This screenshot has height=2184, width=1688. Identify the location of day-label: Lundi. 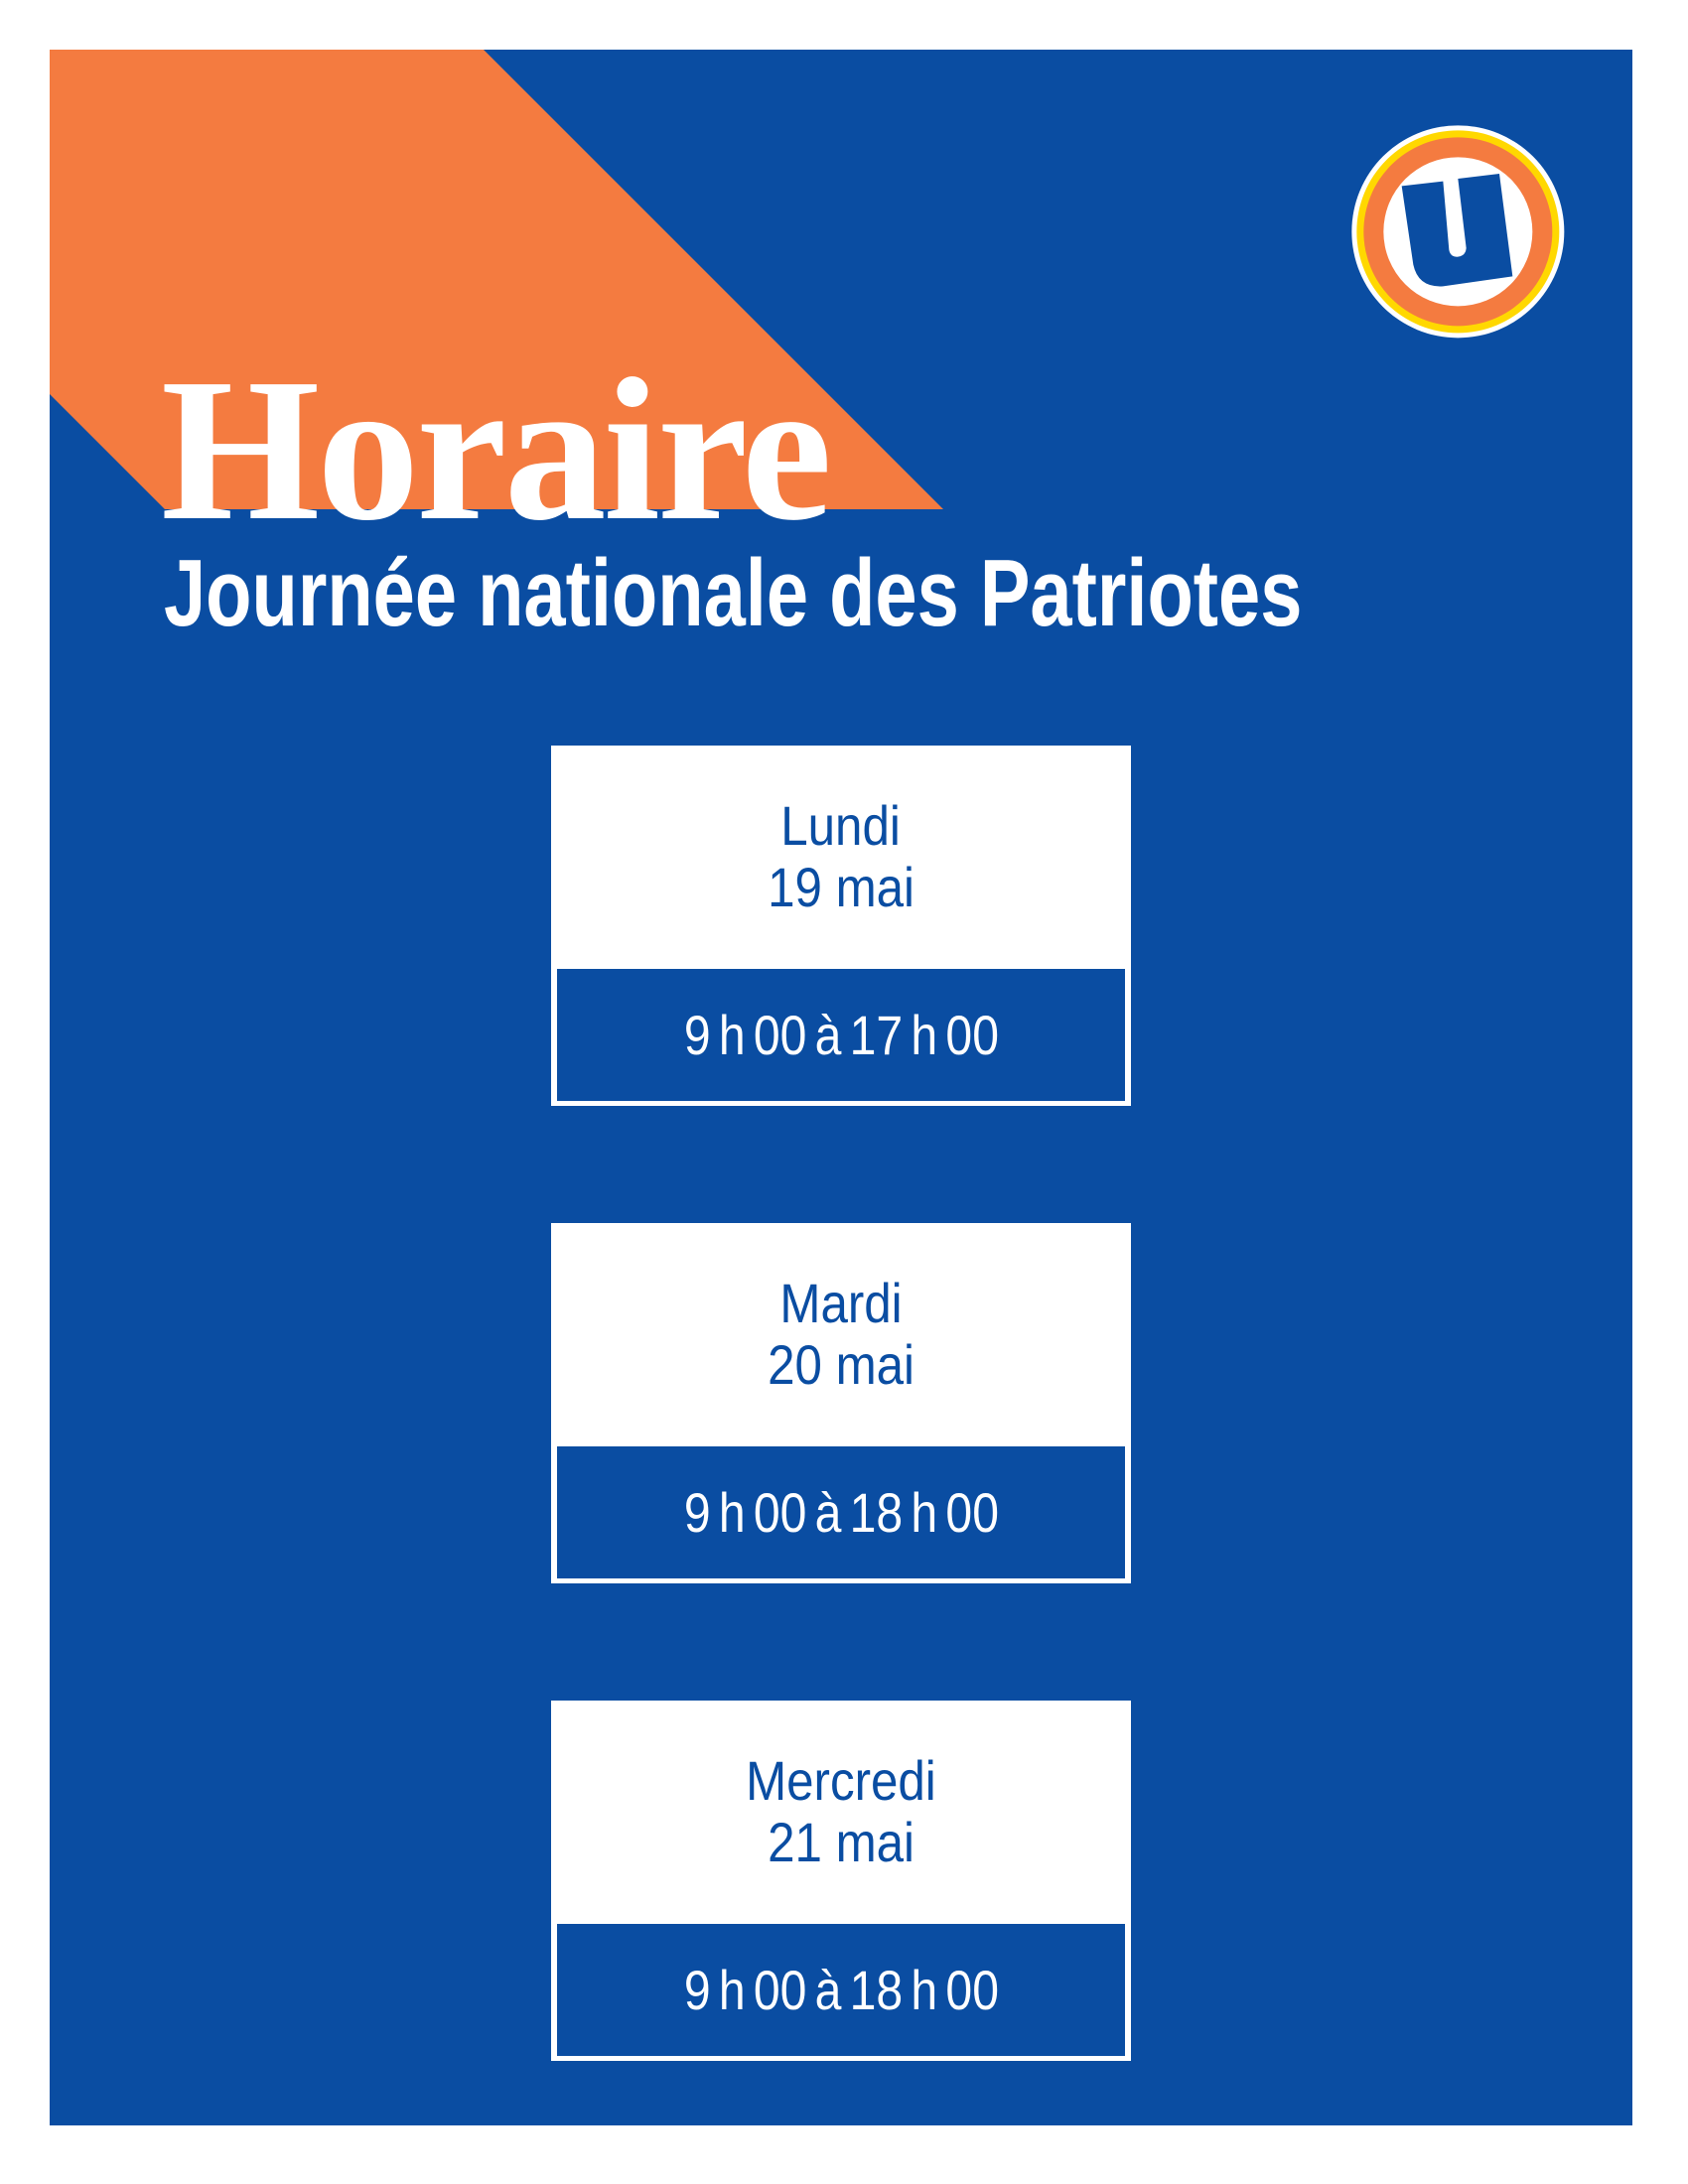
(841, 825).